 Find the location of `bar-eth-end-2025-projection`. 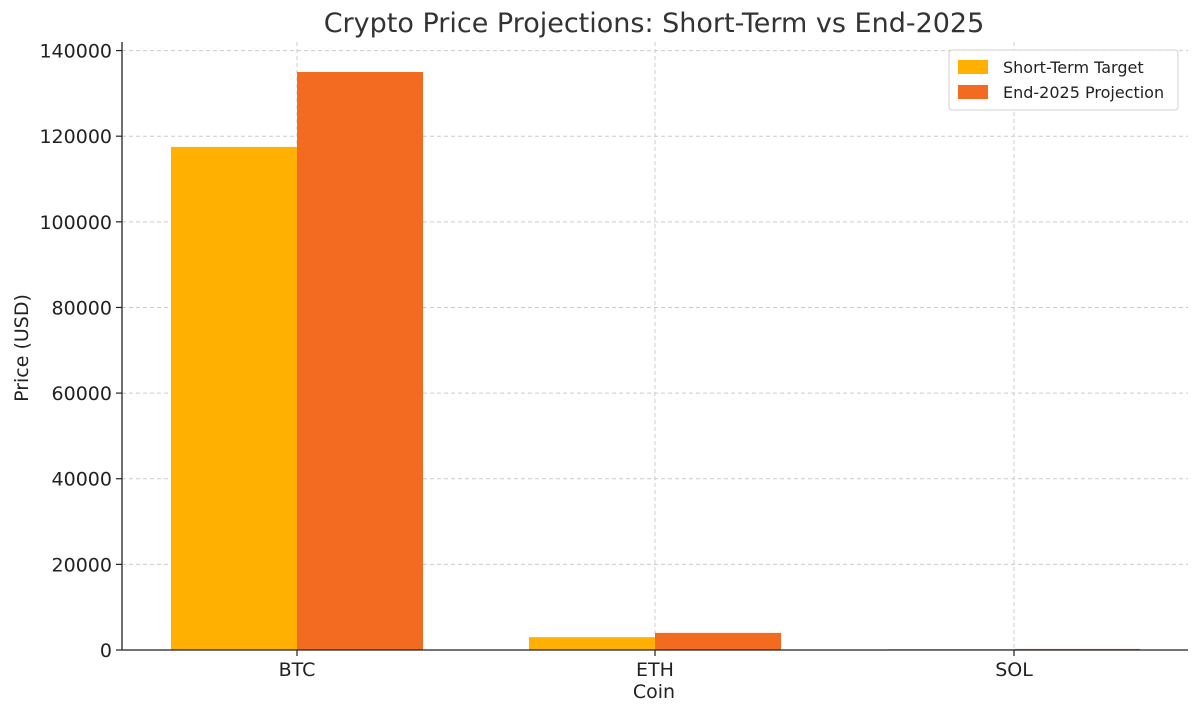

bar-eth-end-2025-projection is located at coordinates (718, 641).